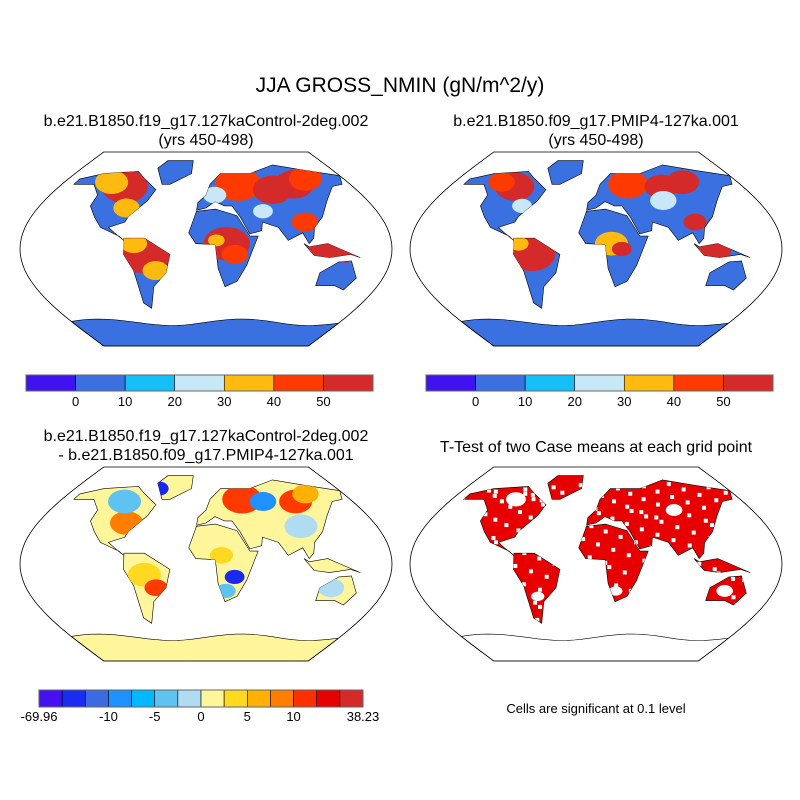 Image resolution: width=800 pixels, height=800 pixels. I want to click on colorbar-tick-label: 40, so click(274, 401).